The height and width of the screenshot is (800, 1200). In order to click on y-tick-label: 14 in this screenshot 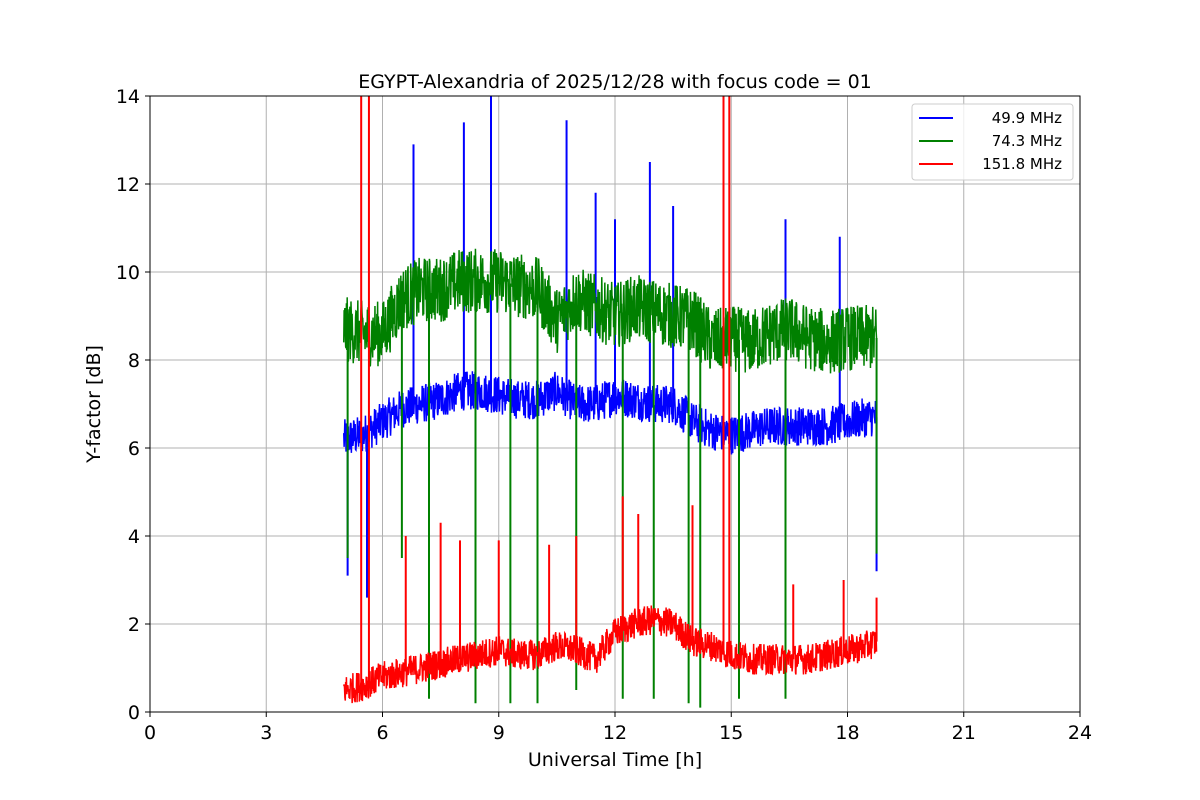, I will do `click(128, 97)`.